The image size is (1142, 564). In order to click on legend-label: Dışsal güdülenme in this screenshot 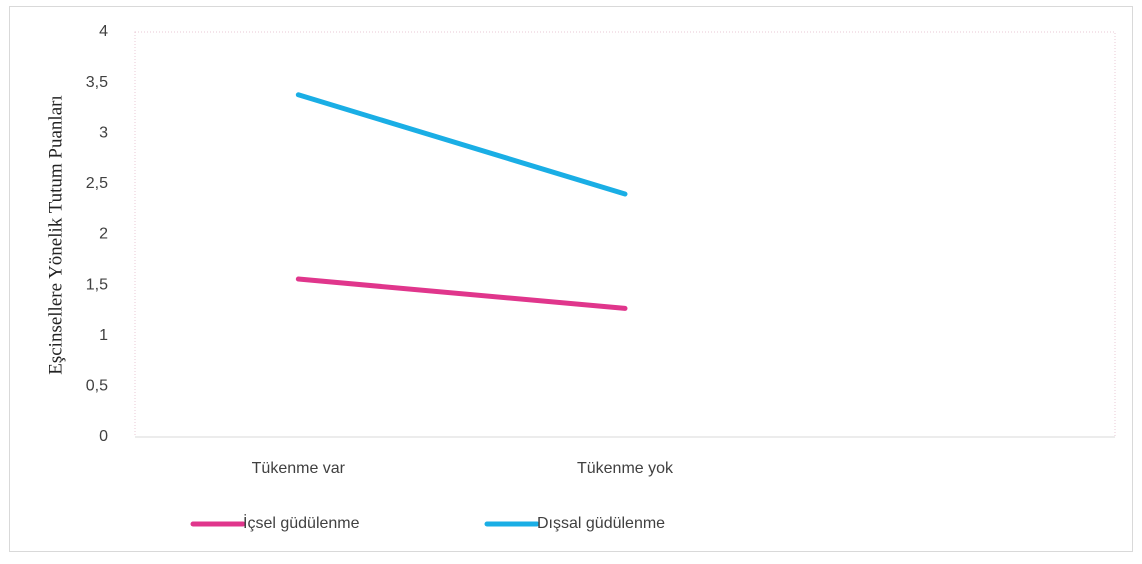, I will do `click(601, 523)`.